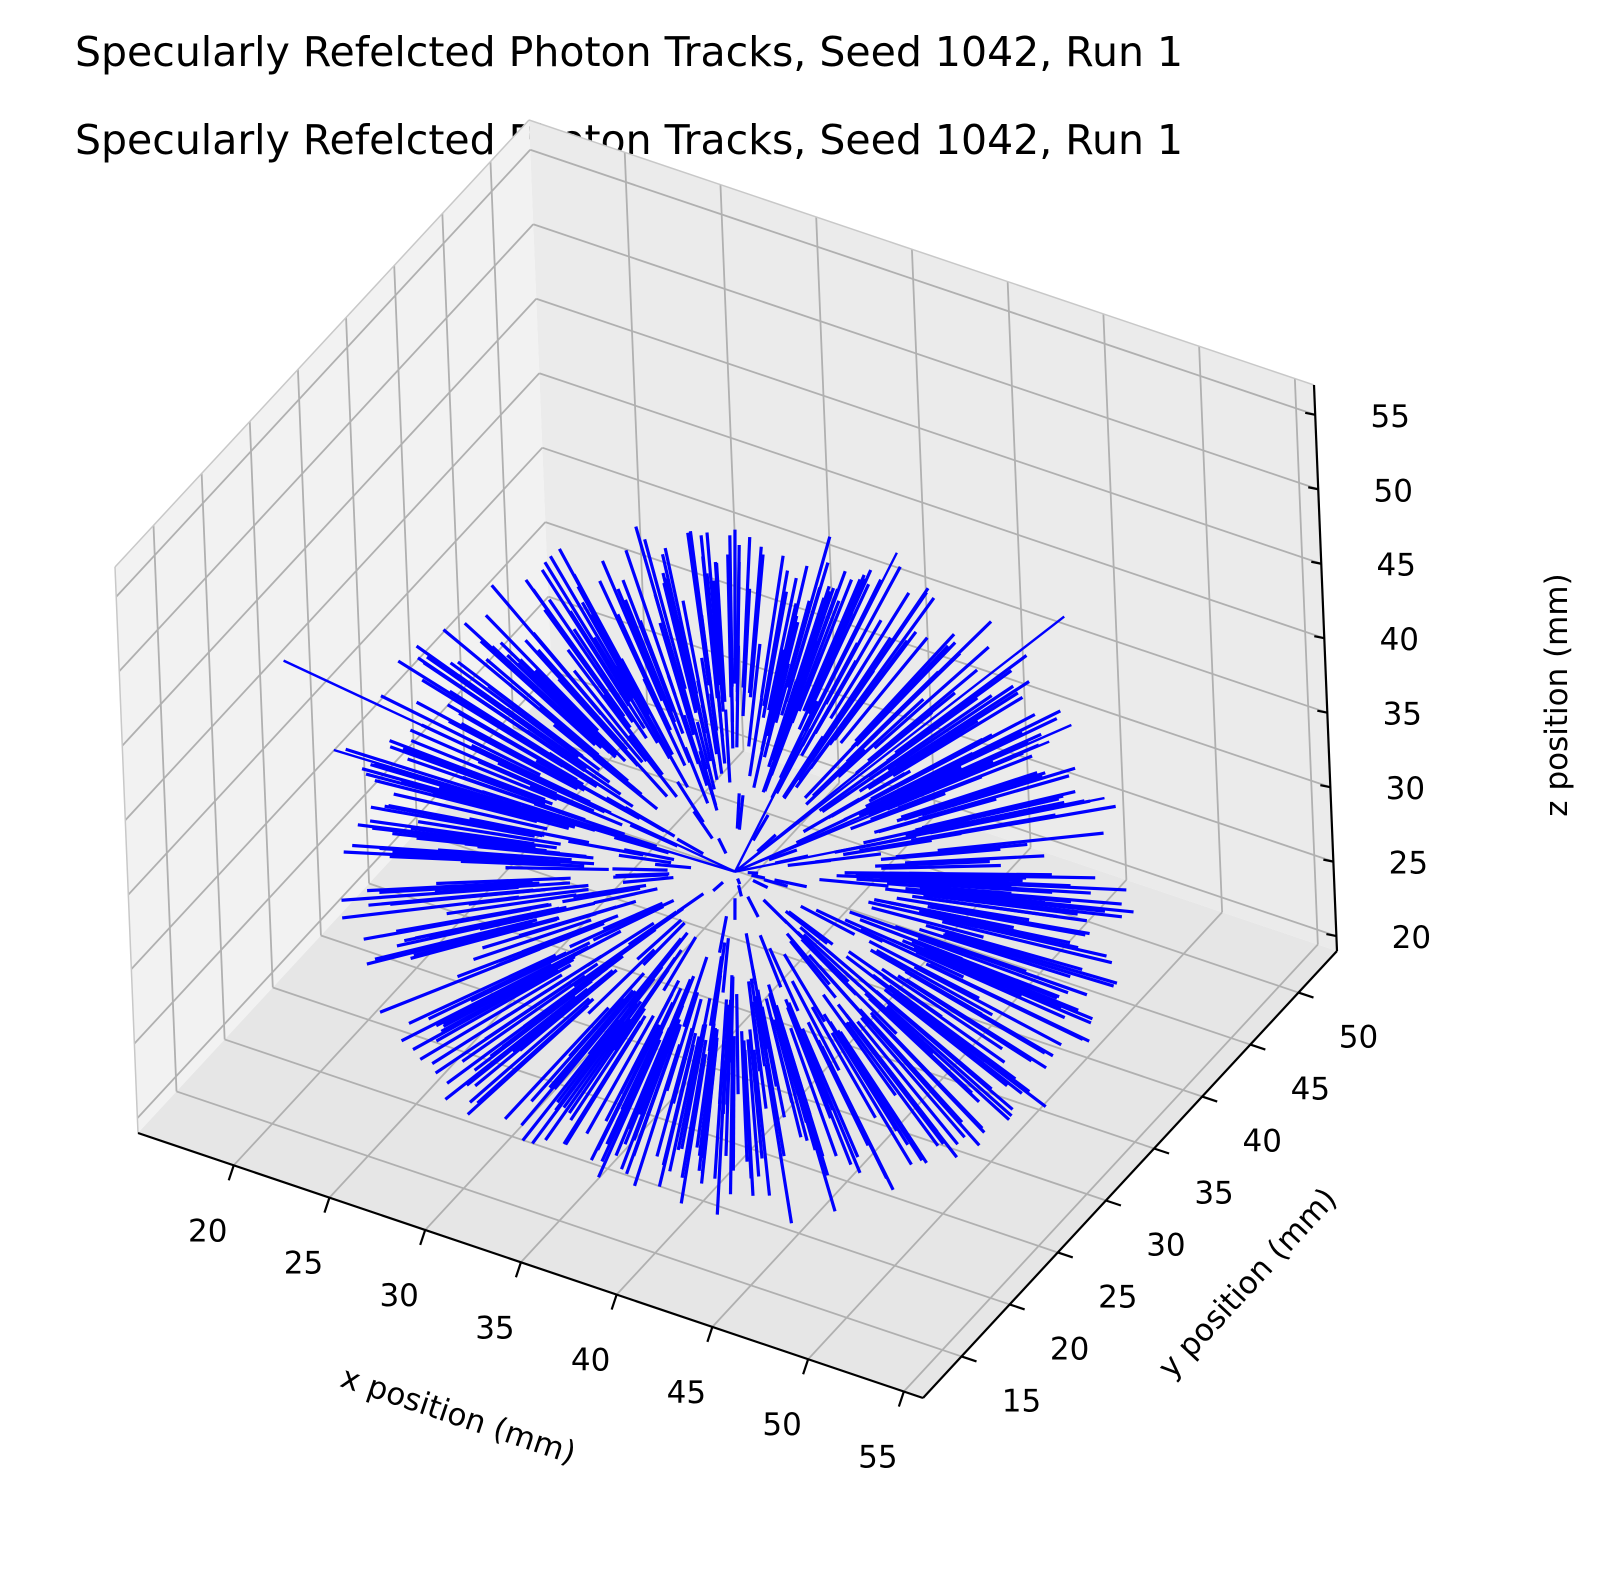  Describe the element at coordinates (1358, 1038) in the screenshot. I see `y-tick-label: 50` at that location.